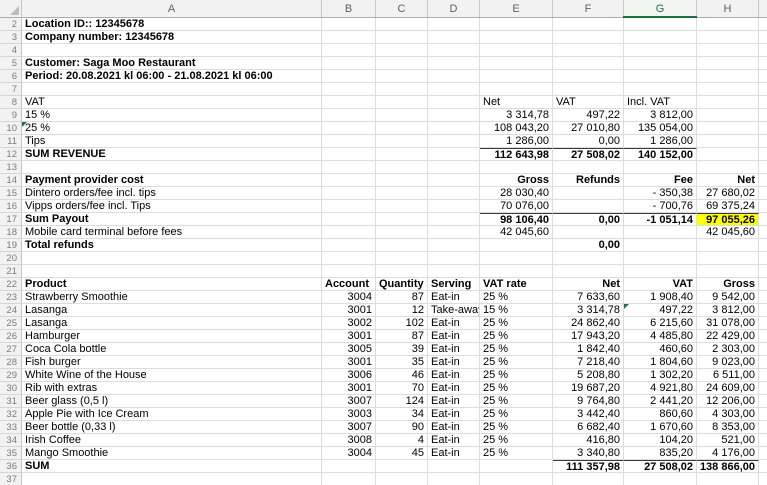  I want to click on cell-A5: Customer: Saga Moo Restaurant, so click(172, 63).